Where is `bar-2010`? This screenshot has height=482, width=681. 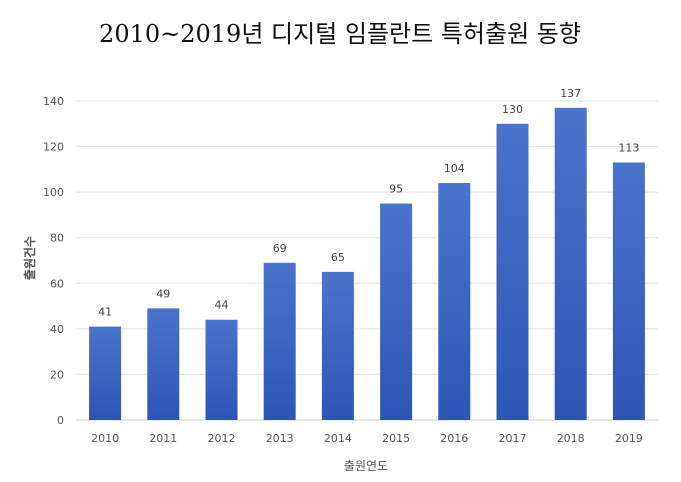
bar-2010 is located at coordinates (105, 373).